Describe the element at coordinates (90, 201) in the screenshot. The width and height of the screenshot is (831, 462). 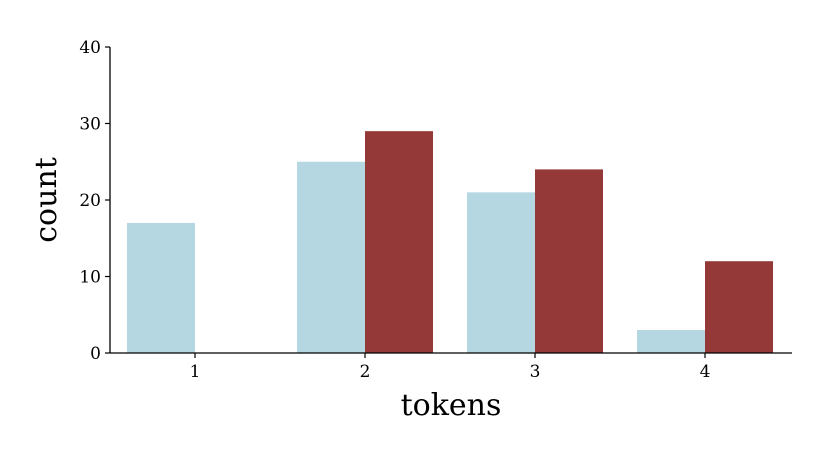
I see `y-tick-label: 20` at that location.